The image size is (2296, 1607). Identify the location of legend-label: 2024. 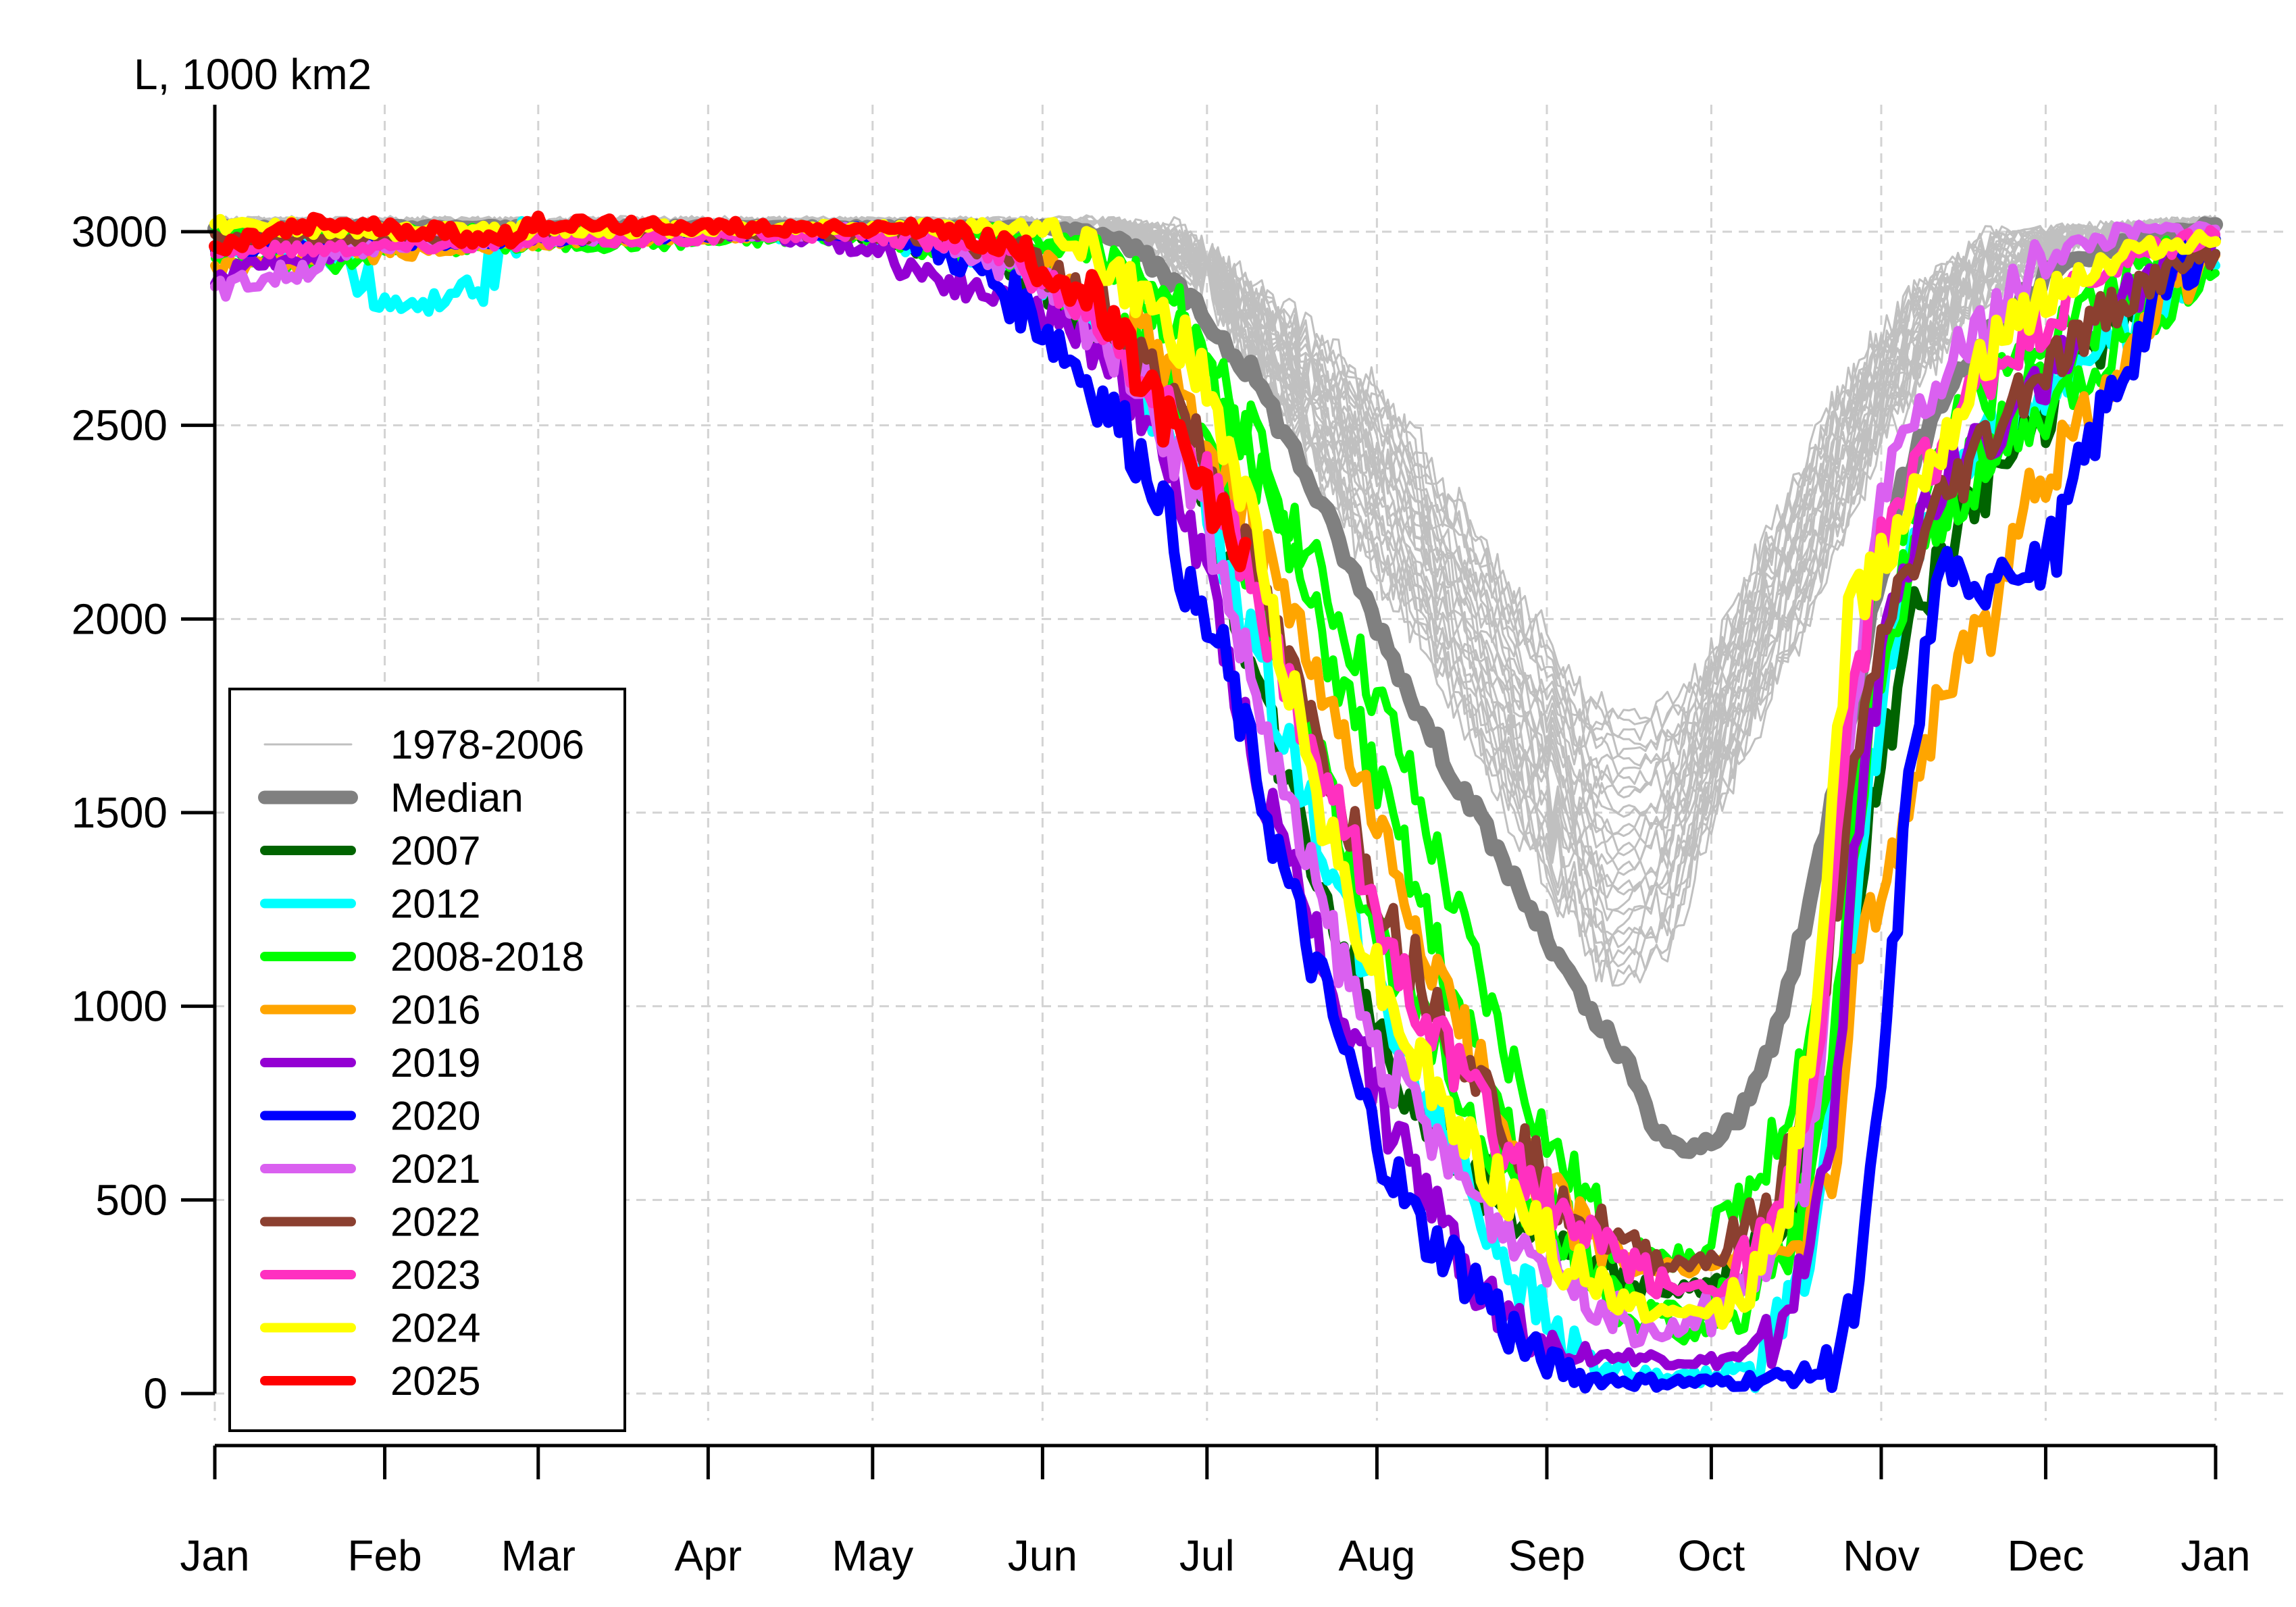
(435, 1328).